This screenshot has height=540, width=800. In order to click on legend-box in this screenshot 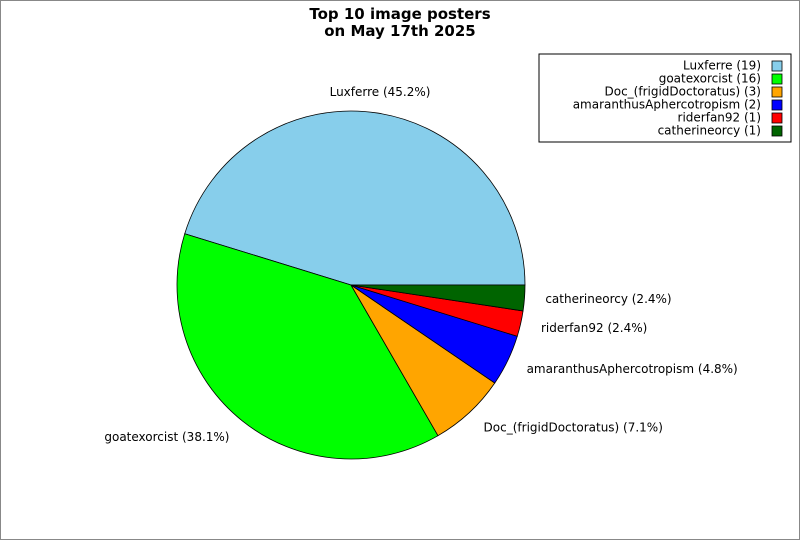, I will do `click(665, 98)`.